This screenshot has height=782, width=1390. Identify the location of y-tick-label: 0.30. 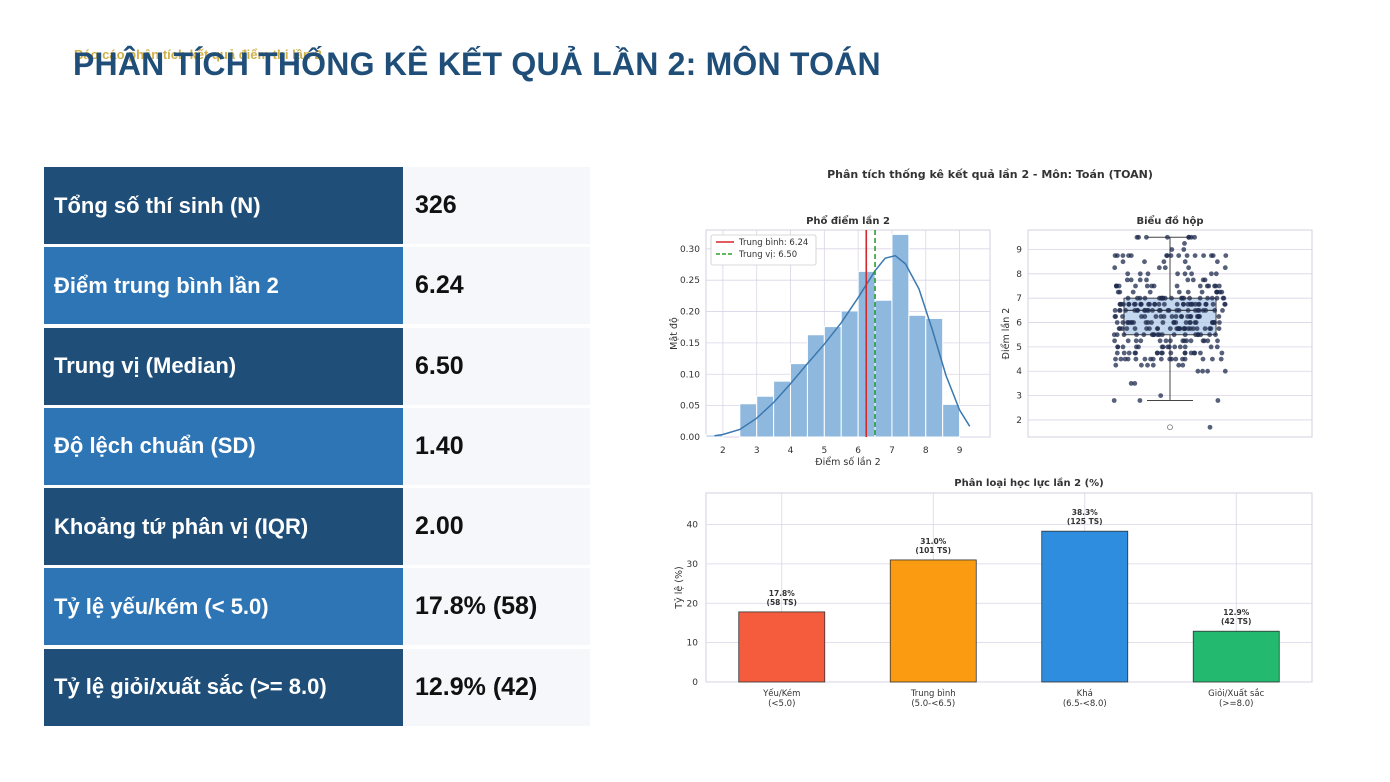
(690, 250).